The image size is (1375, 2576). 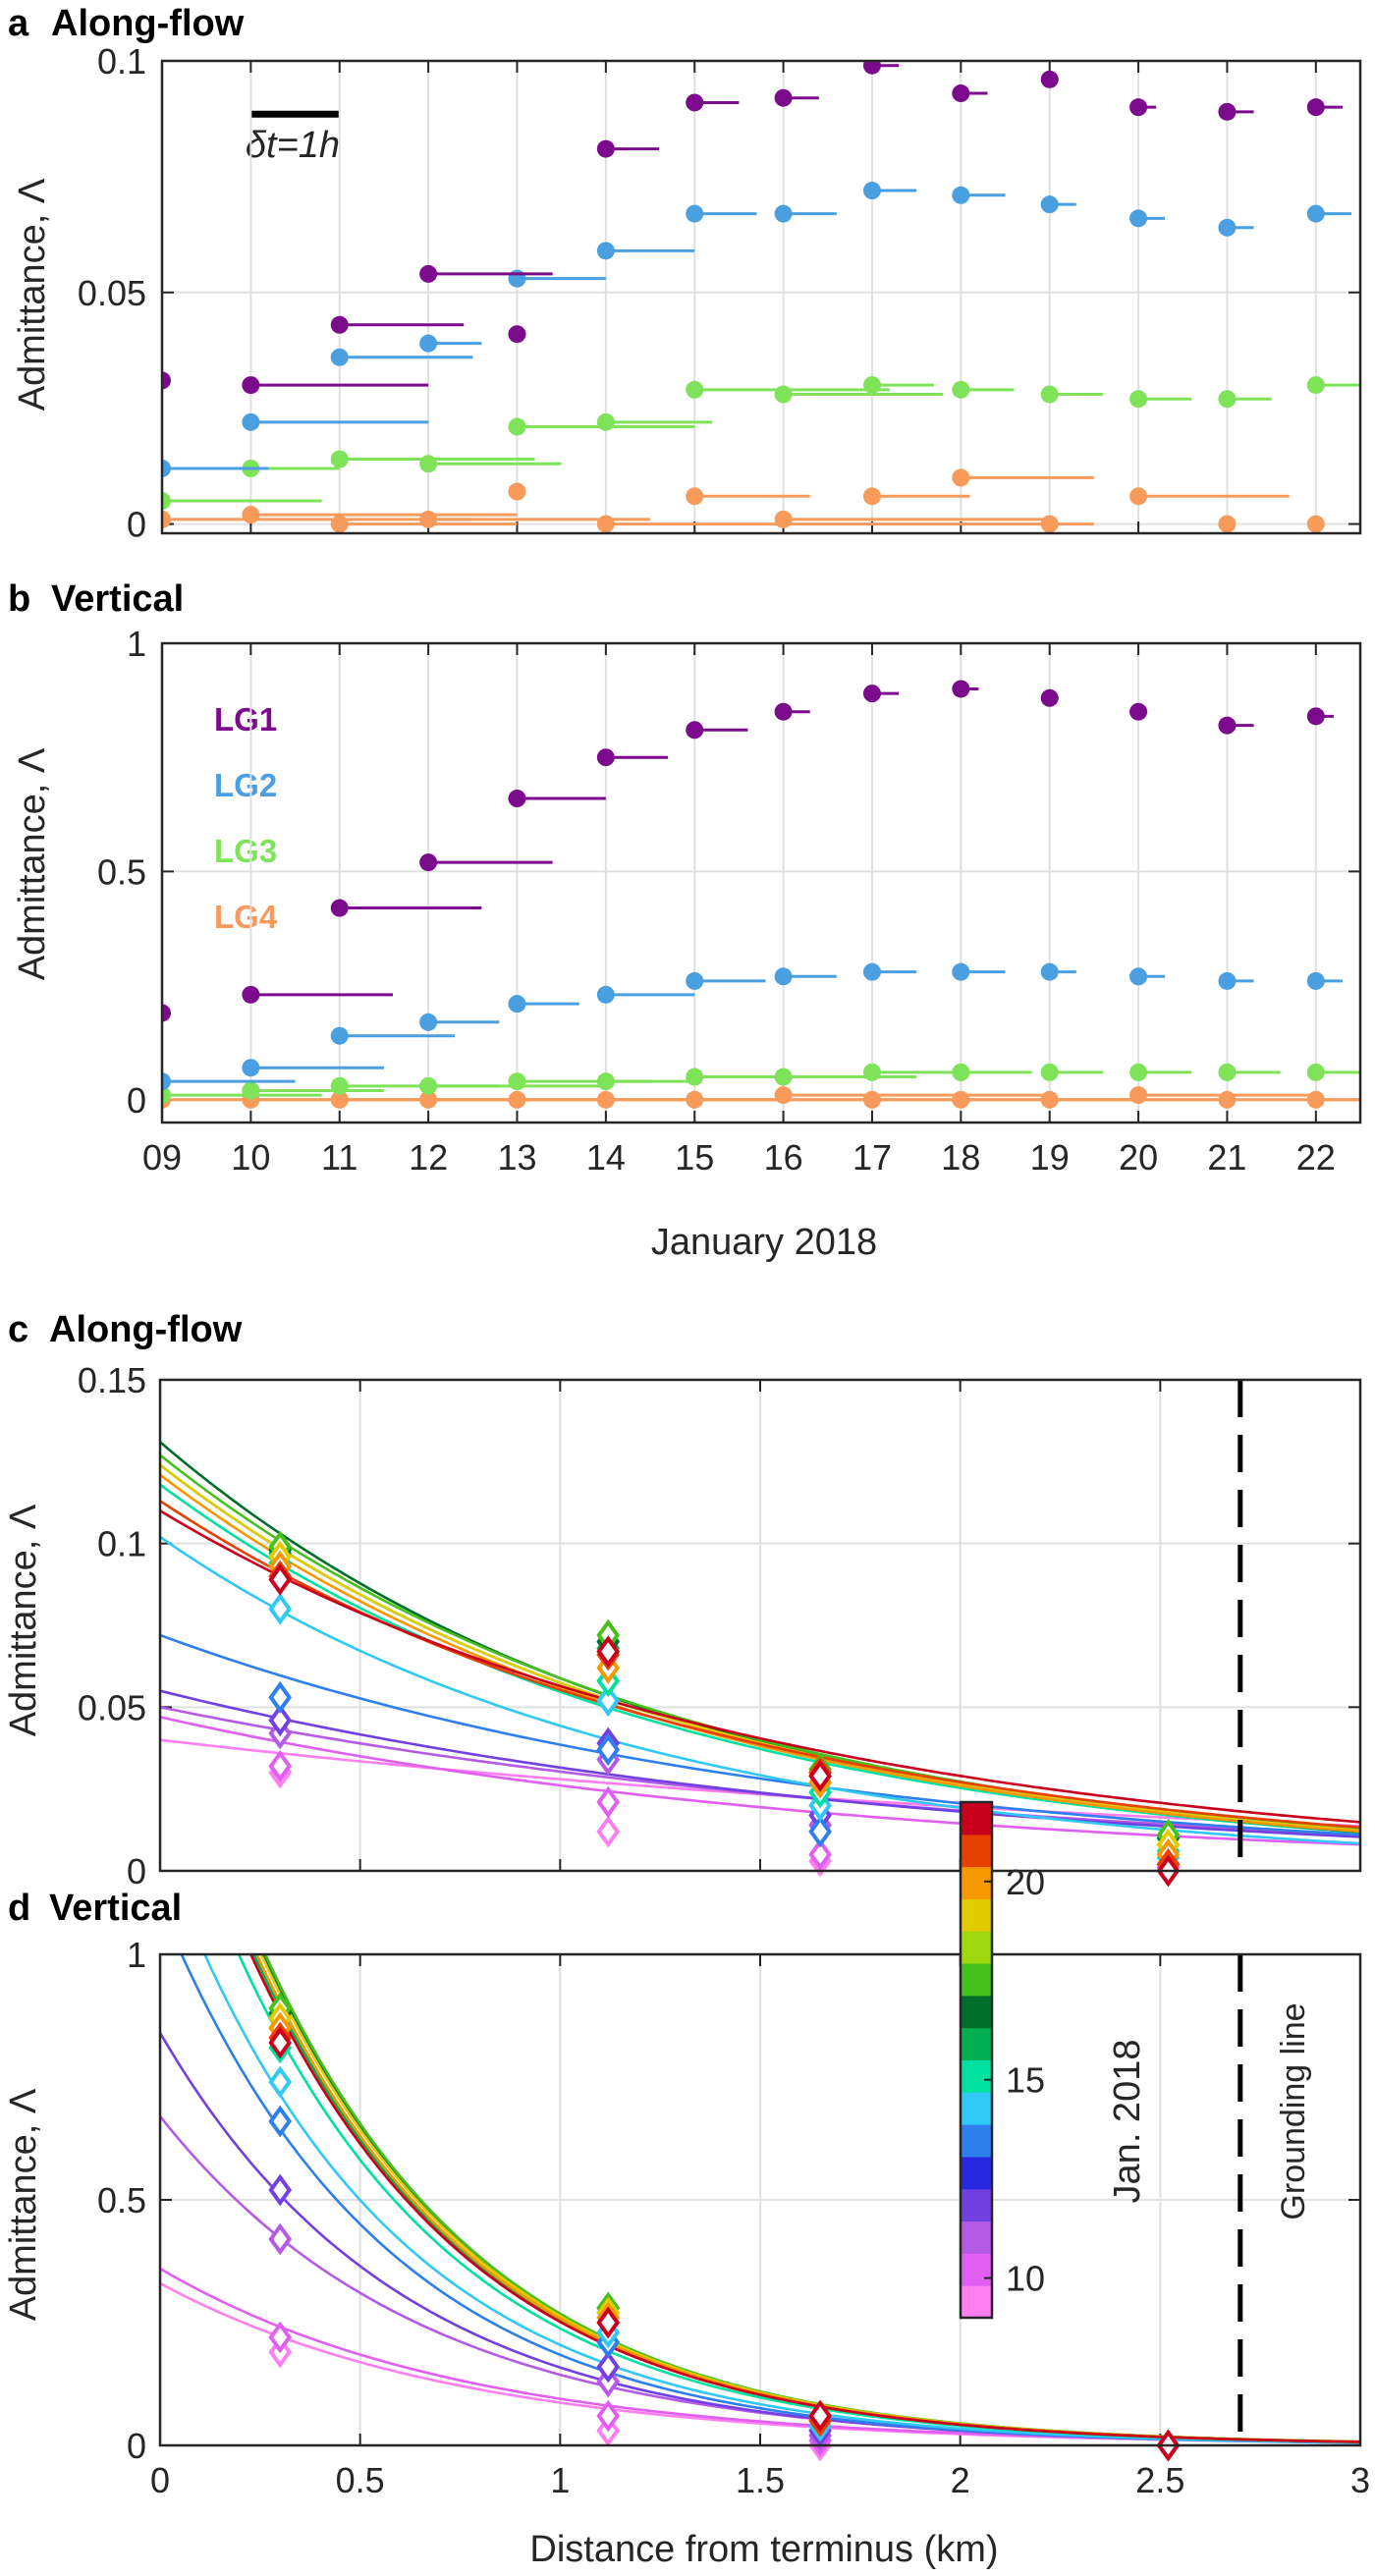 I want to click on panel-d-markers, so click(x=724, y=2227).